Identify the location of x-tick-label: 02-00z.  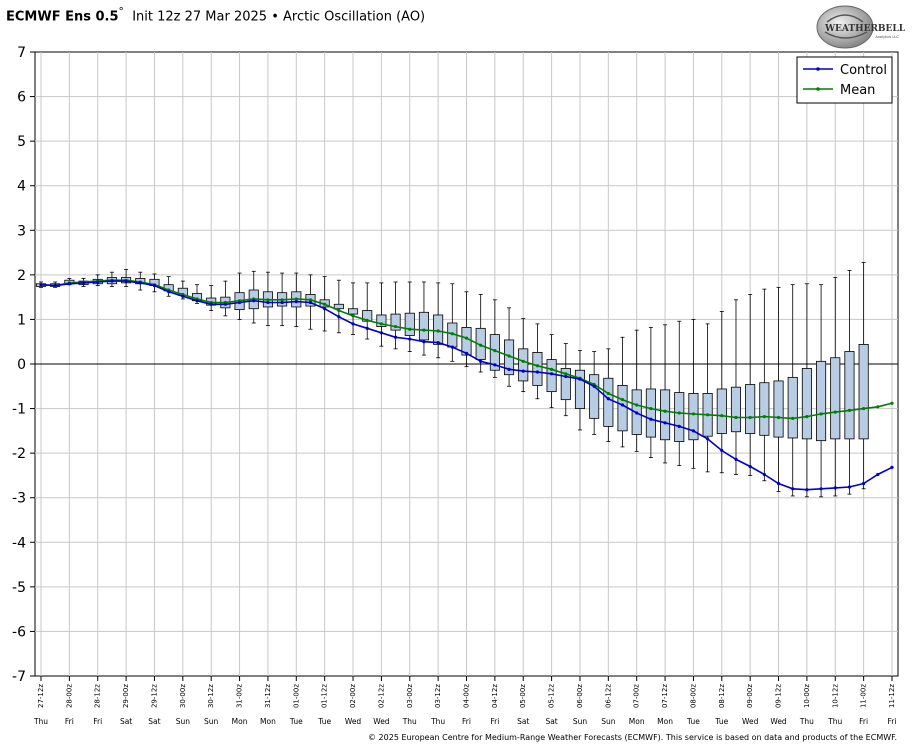
(353, 696).